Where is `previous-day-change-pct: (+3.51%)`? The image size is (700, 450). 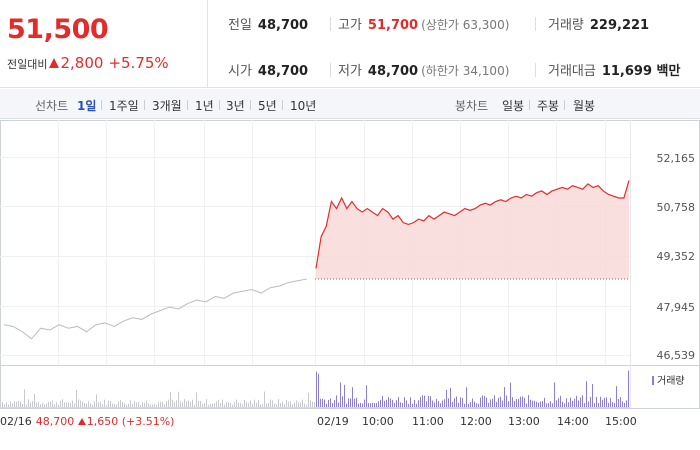
previous-day-change-pct: (+3.51%) is located at coordinates (148, 421).